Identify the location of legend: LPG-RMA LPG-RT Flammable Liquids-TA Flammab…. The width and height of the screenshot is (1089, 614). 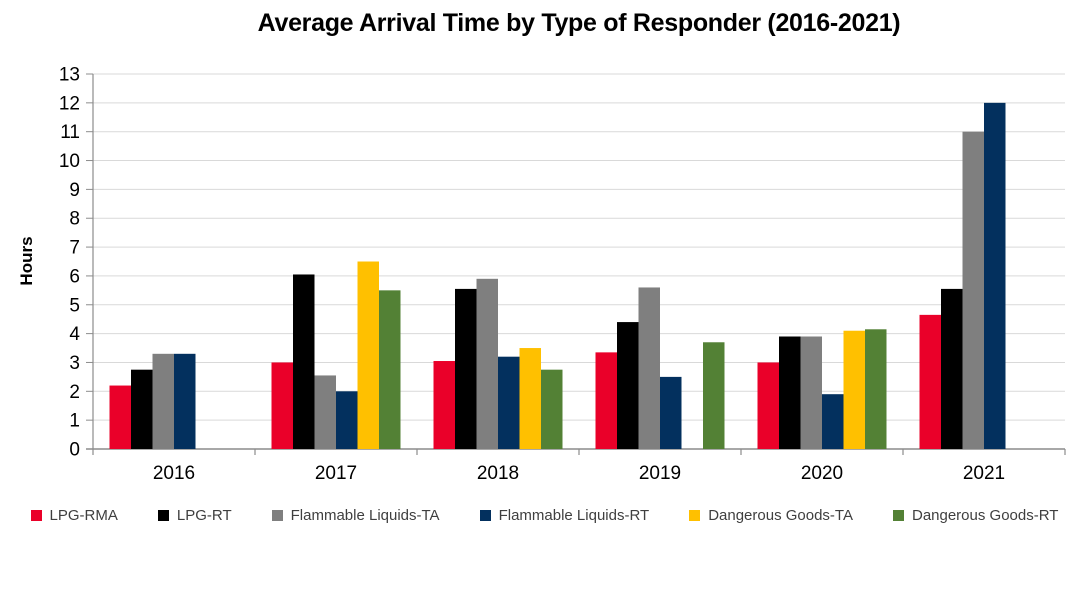
(544, 515).